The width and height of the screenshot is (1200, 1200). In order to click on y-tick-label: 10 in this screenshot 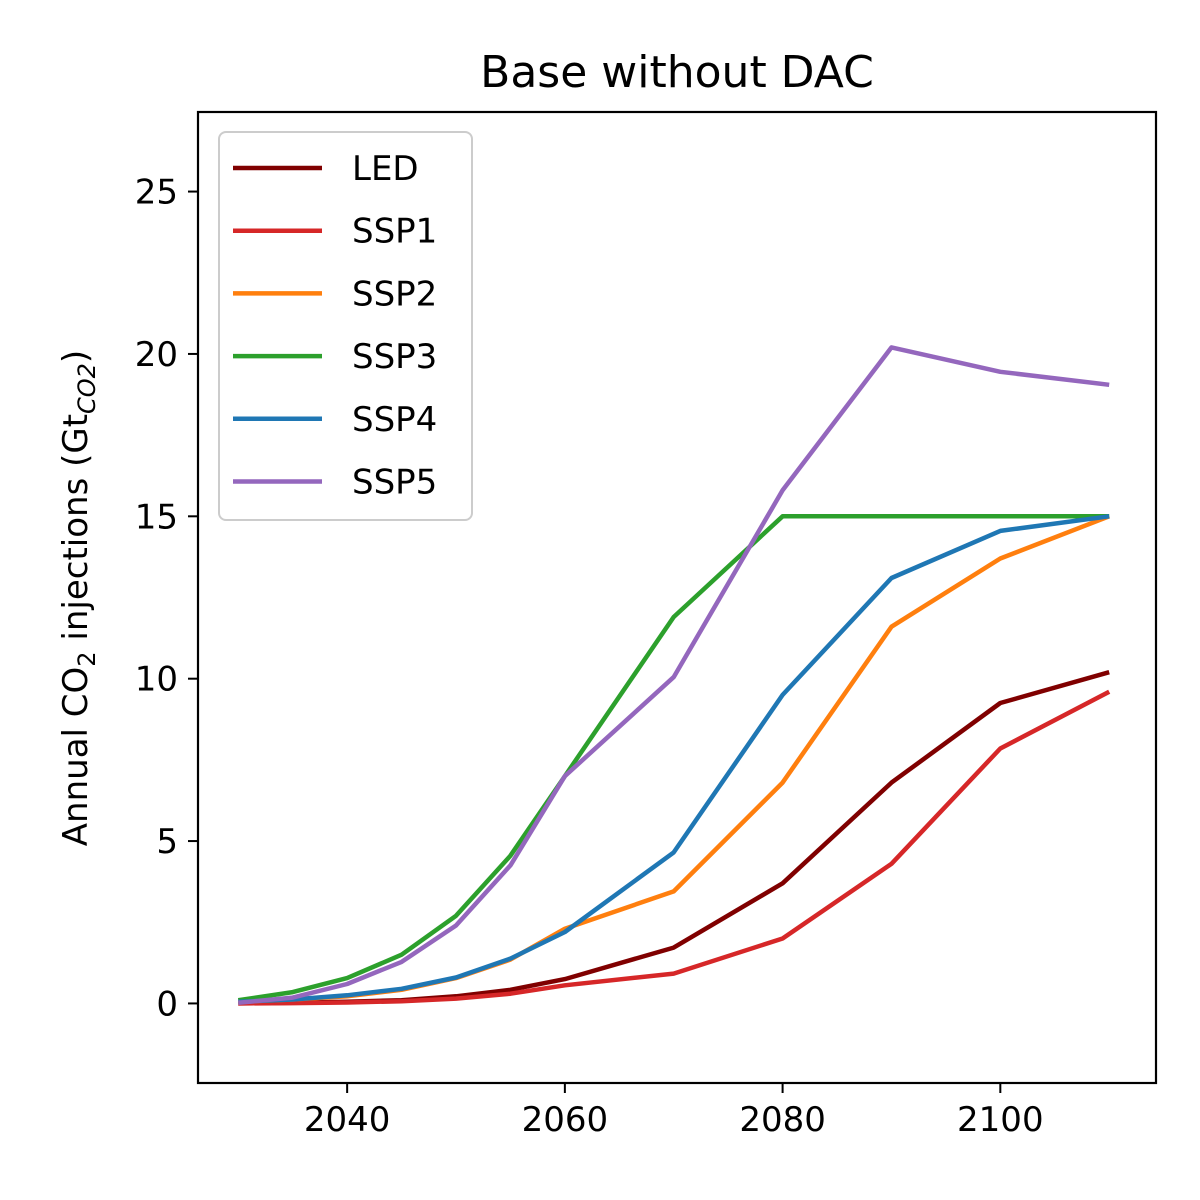, I will do `click(156, 680)`.